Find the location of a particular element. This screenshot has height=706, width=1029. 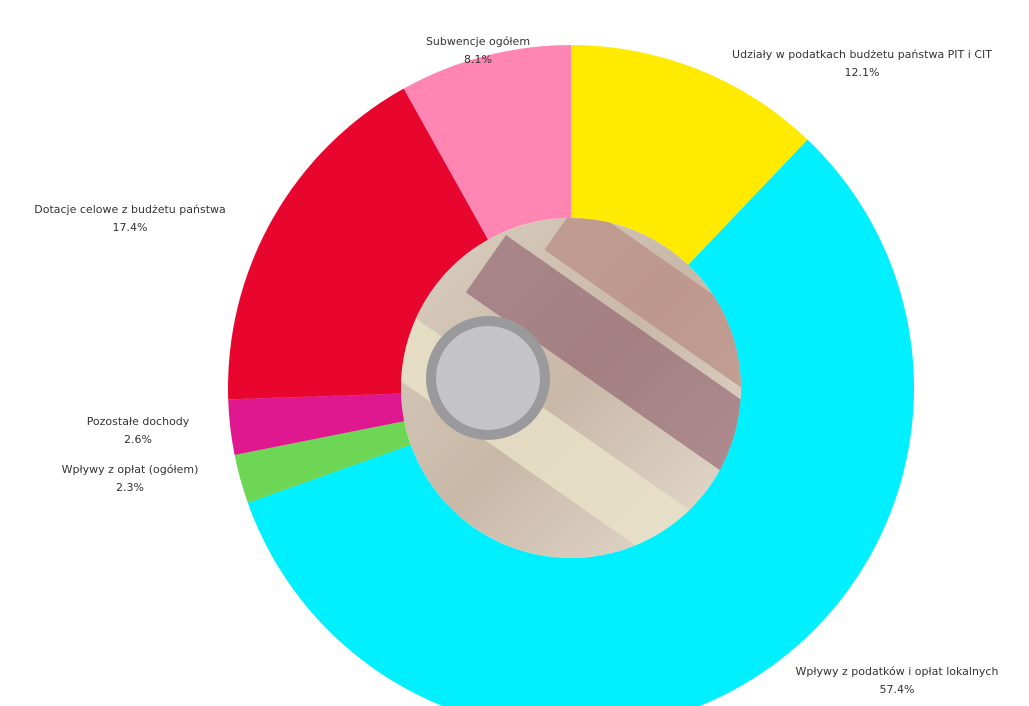

slice-label: Wpływy z opłat (ogółem) is located at coordinates (130, 469).